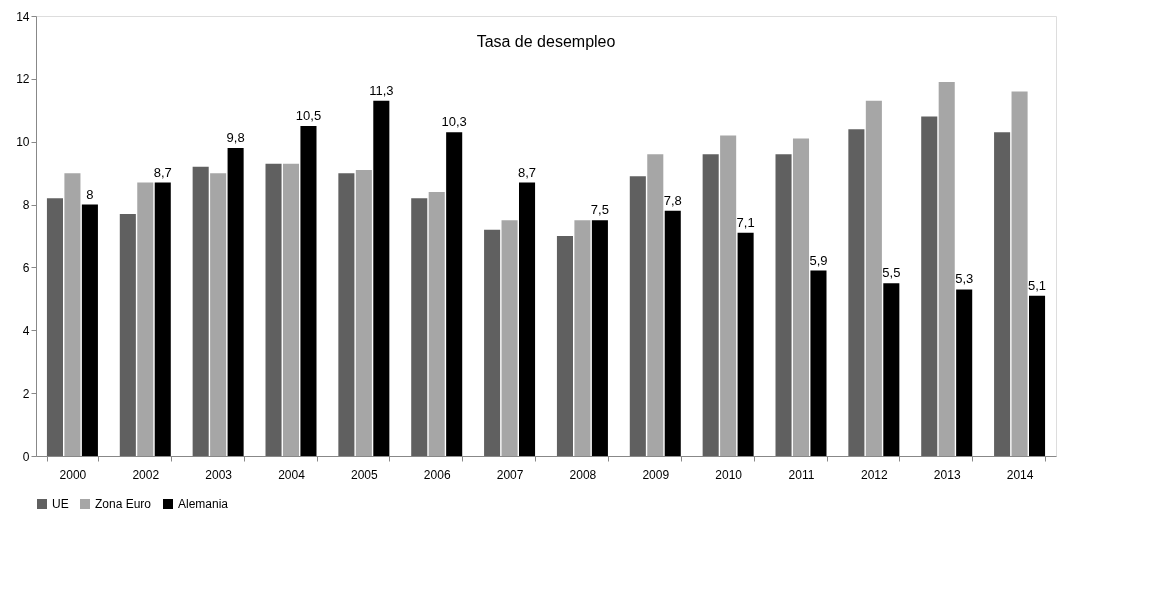  Describe the element at coordinates (656, 474) in the screenshot. I see `x-tick-label: 2009` at that location.